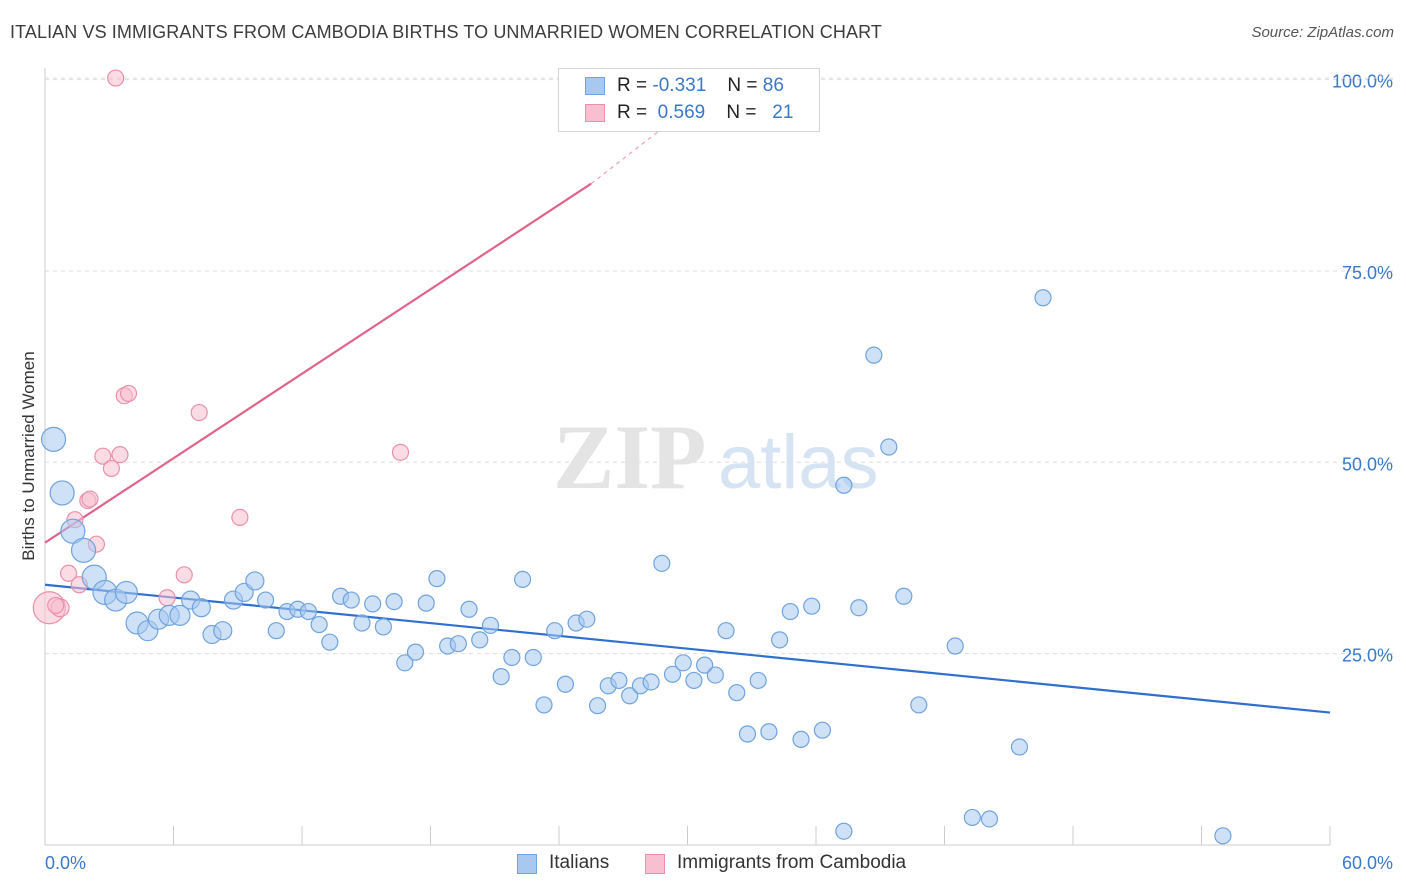 The image size is (1406, 892). What do you see at coordinates (595, 113) in the screenshot?
I see `cambodia-swatch` at bounding box center [595, 113].